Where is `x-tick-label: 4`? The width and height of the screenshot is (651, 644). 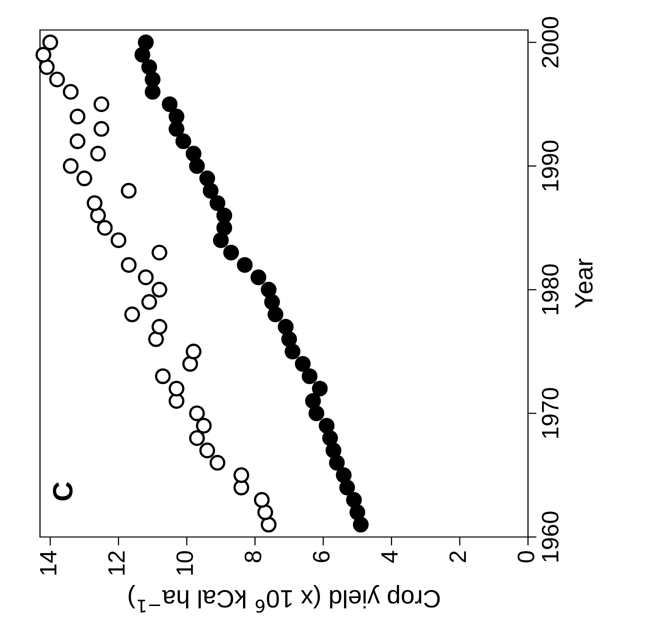 x-tick-label: 4 is located at coordinates (389, 556).